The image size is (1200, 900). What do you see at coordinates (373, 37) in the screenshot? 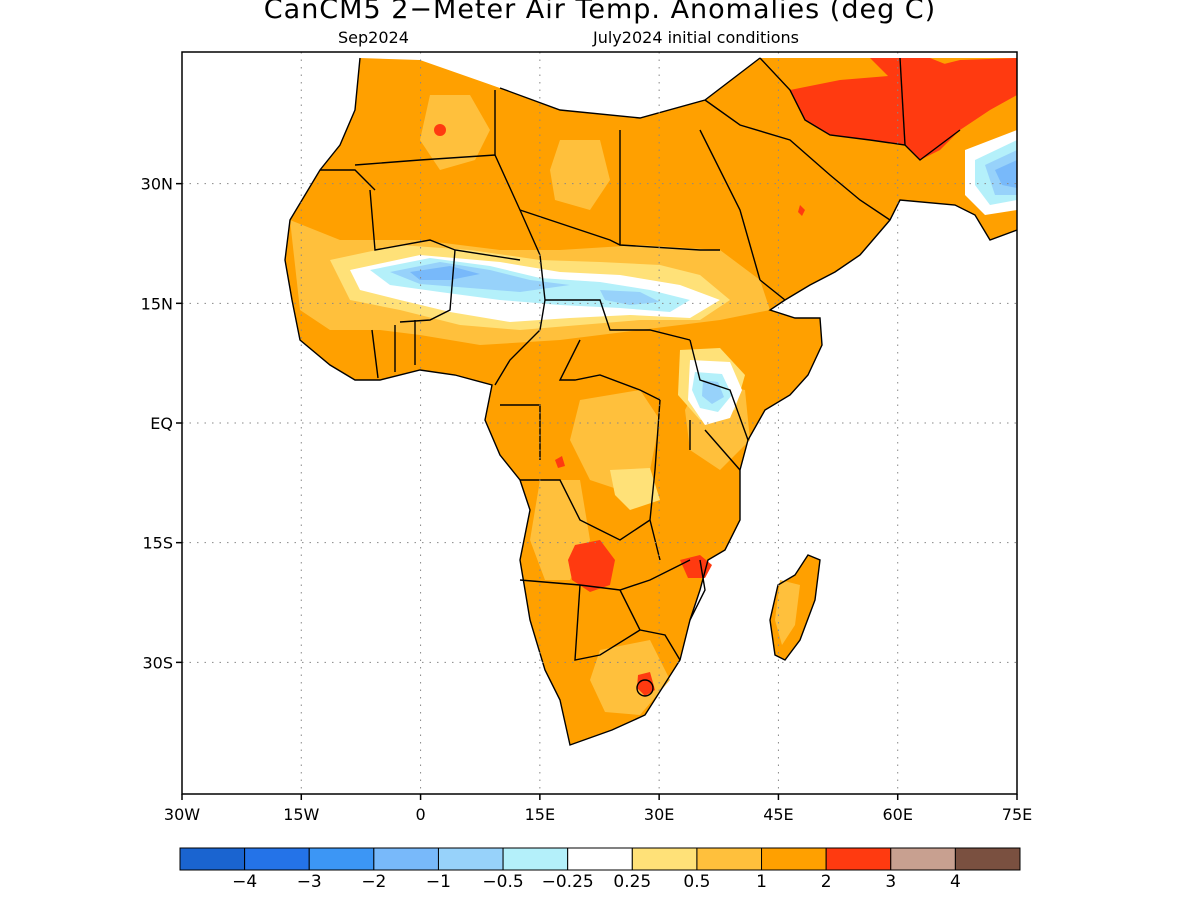
I see `forecast-month: Sep2024` at bounding box center [373, 37].